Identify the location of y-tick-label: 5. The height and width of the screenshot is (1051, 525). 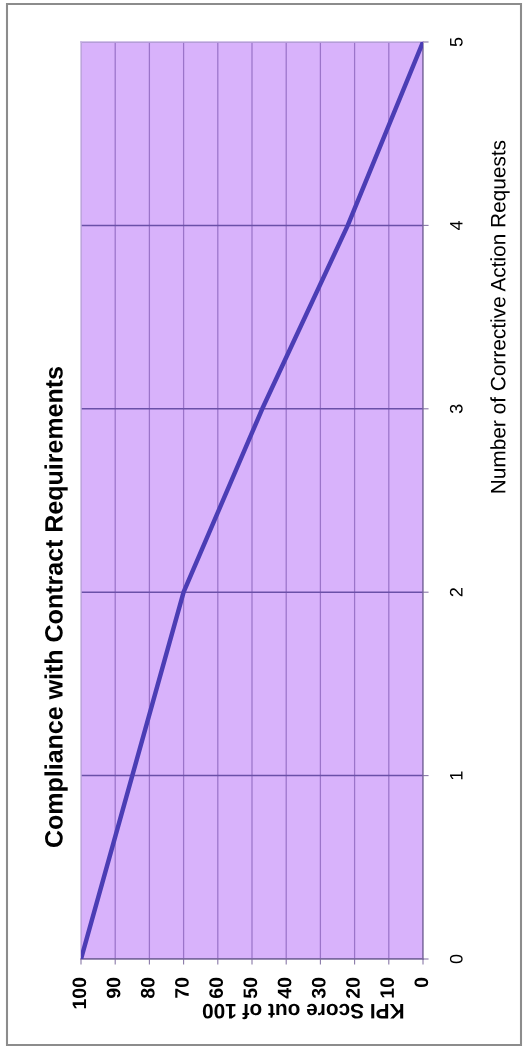
(456, 42).